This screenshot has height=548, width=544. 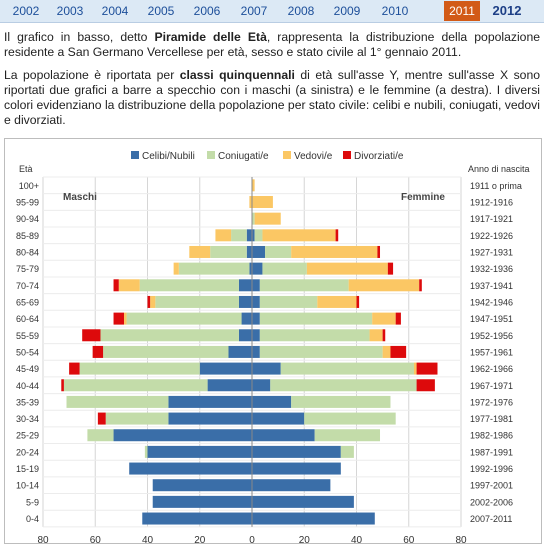 I want to click on x-tick-label: 40, so click(x=357, y=539).